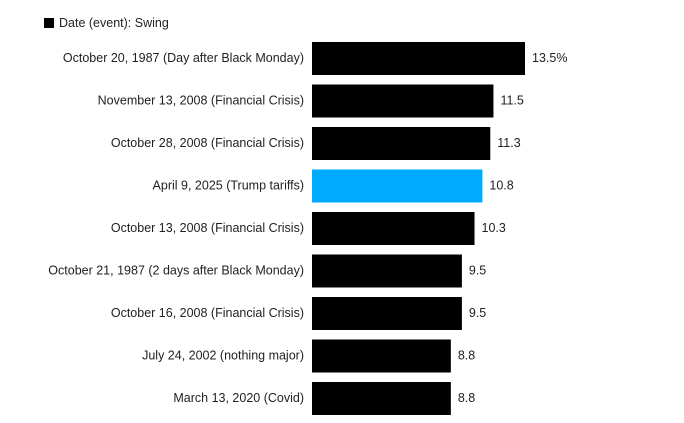  Describe the element at coordinates (511, 100) in the screenshot. I see `value-label-1: 11.5` at that location.